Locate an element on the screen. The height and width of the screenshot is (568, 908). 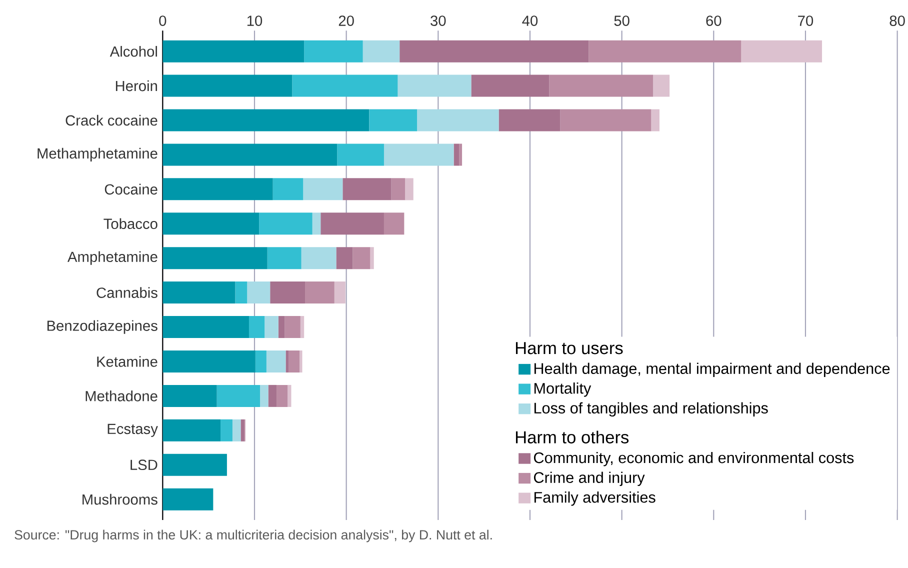
y-tick-label: Amphetamine is located at coordinates (112, 258).